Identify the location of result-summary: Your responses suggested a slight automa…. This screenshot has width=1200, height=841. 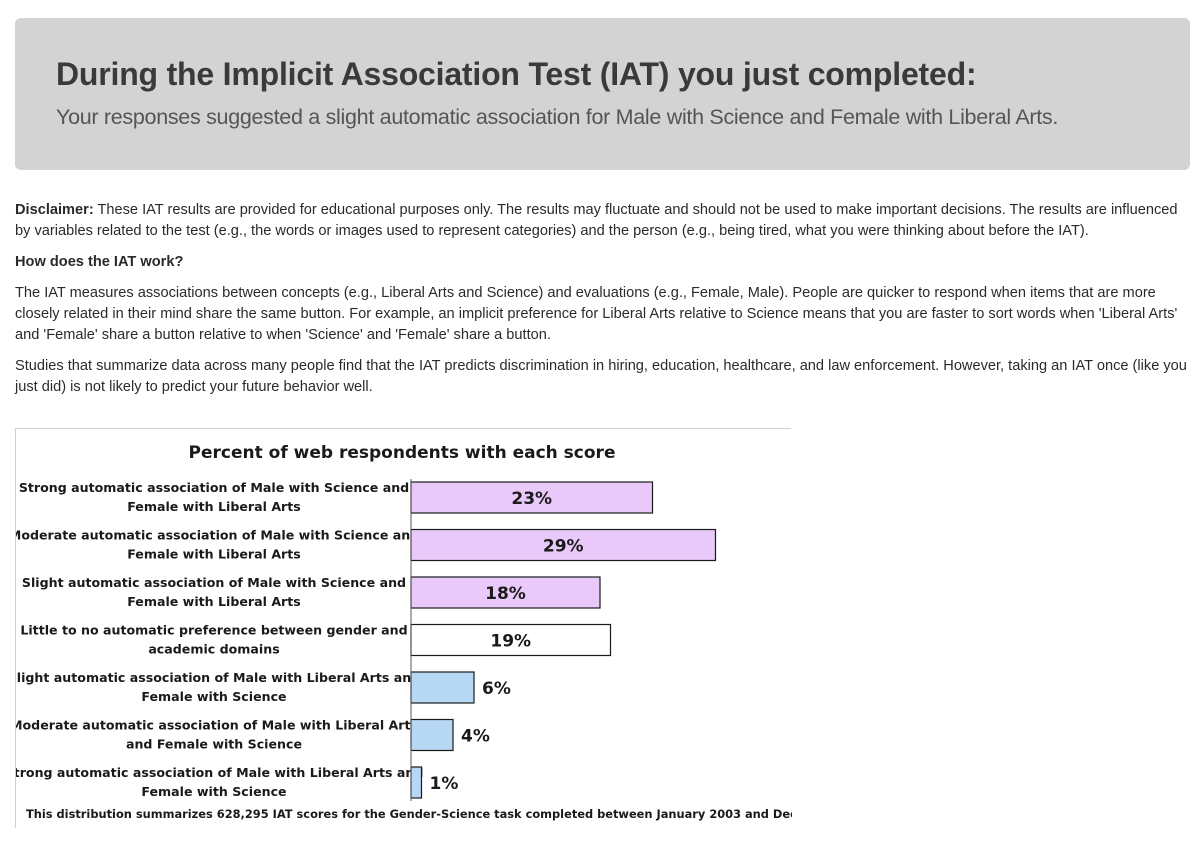
(557, 117).